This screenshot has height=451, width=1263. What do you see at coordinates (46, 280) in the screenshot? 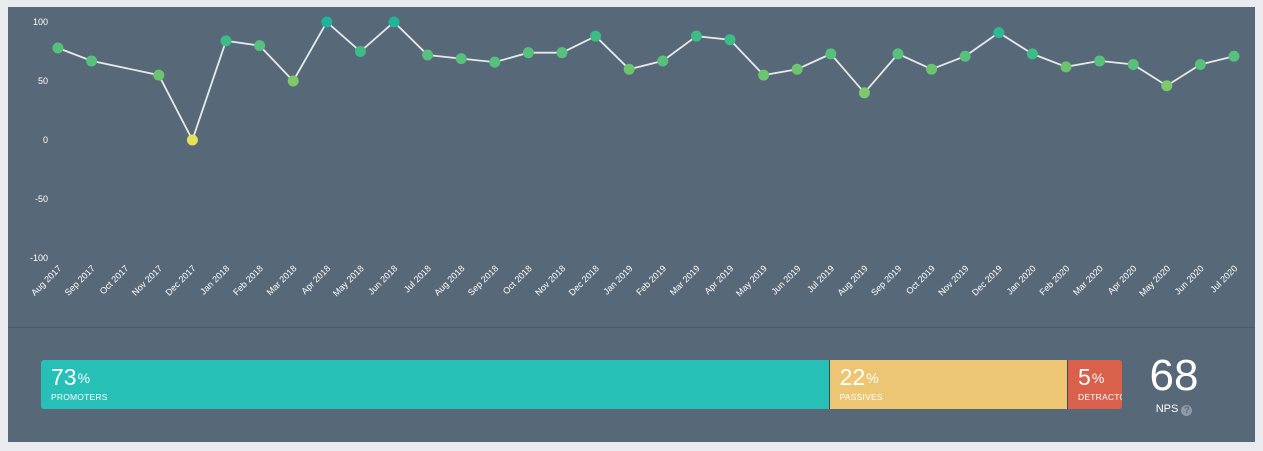
I see `x-tick-label: Aug 2017` at bounding box center [46, 280].